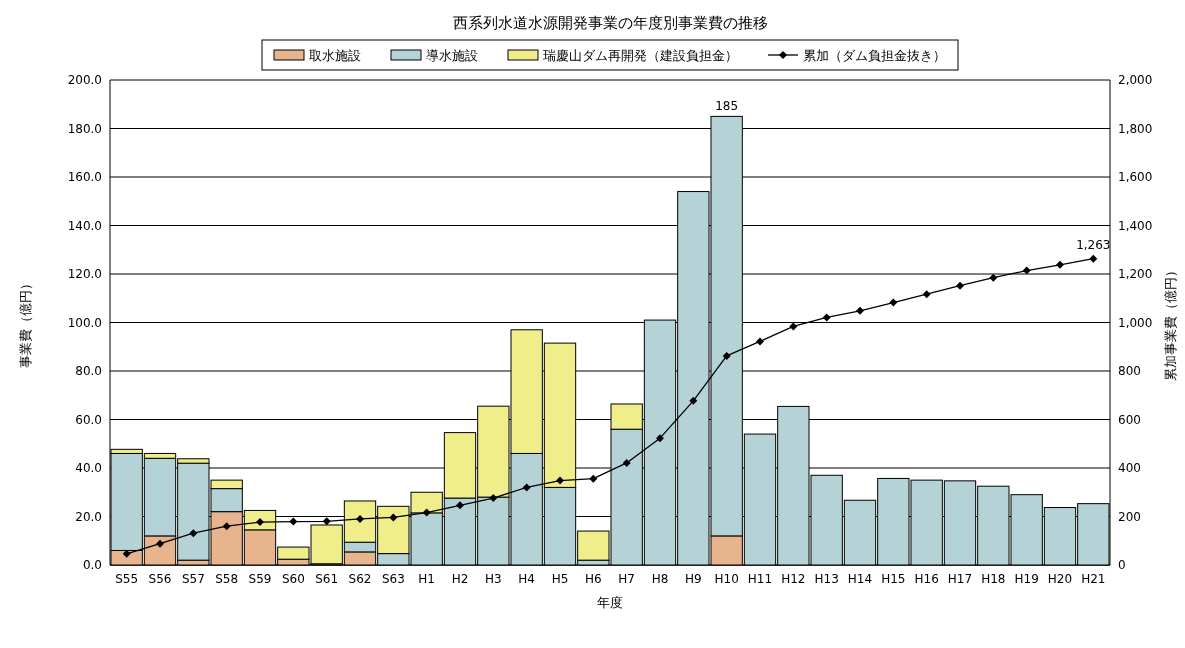  Describe the element at coordinates (327, 579) in the screenshot. I see `x-tick-label: S61` at that location.